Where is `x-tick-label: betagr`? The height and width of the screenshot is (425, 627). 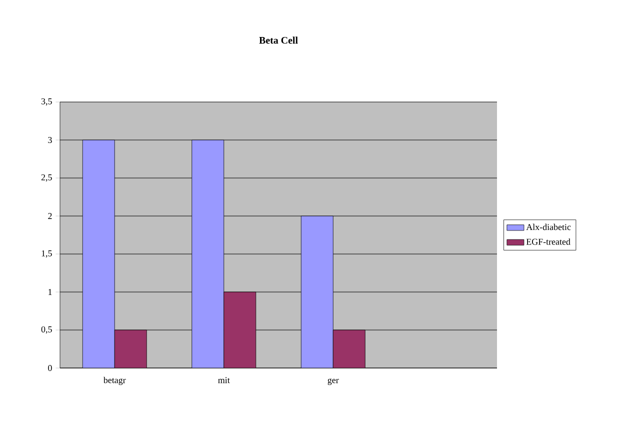
x-tick-label: betagr is located at coordinates (114, 381).